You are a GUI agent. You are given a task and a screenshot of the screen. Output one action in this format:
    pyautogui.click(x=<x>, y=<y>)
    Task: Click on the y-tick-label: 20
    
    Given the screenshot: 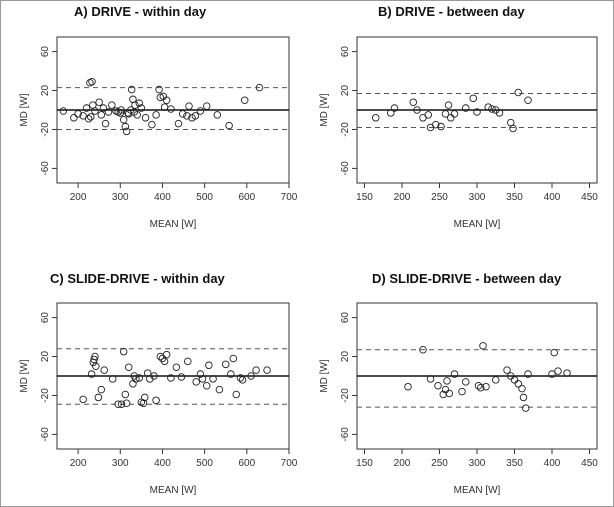 What is the action you would take?
    pyautogui.click(x=345, y=91)
    